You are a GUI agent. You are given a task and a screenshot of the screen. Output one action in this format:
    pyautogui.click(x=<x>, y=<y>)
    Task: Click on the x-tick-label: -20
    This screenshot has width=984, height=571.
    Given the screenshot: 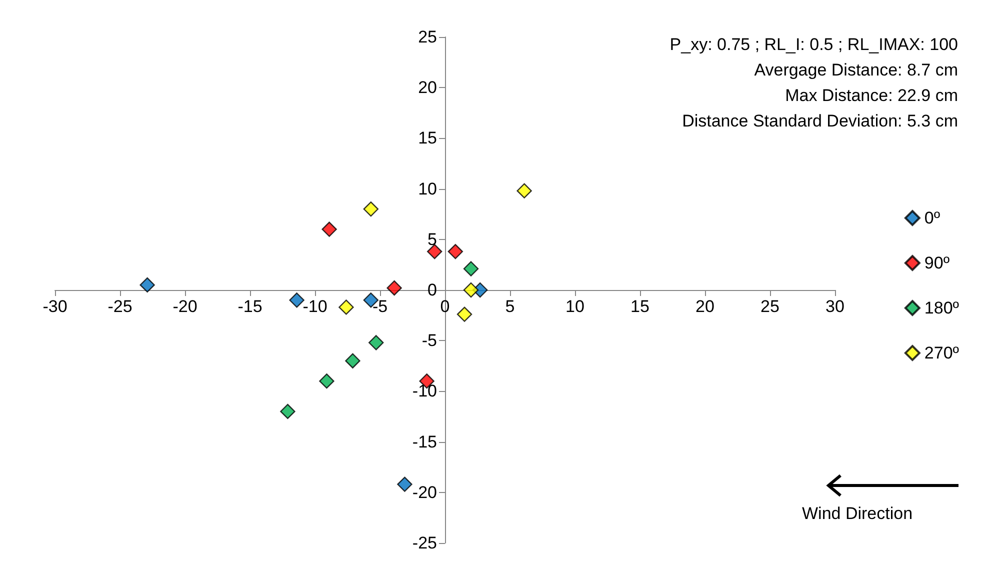 What is the action you would take?
    pyautogui.click(x=185, y=306)
    